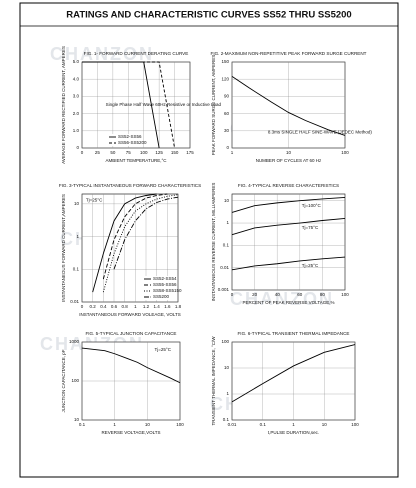  What do you see at coordinates (167, 306) in the screenshot?
I see `x-tick-label: 1.6` at bounding box center [167, 306].